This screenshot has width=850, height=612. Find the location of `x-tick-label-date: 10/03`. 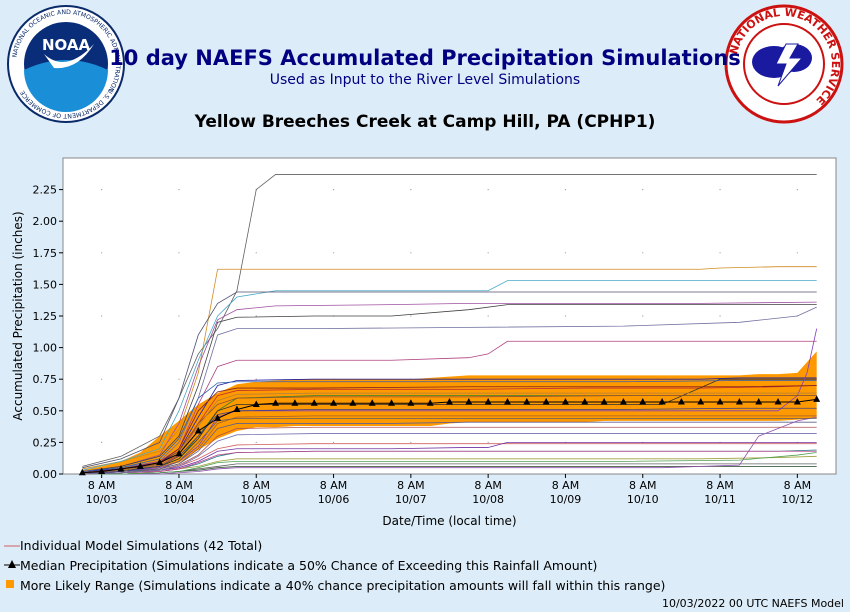

x-tick-label-date: 10/03 is located at coordinates (102, 499).